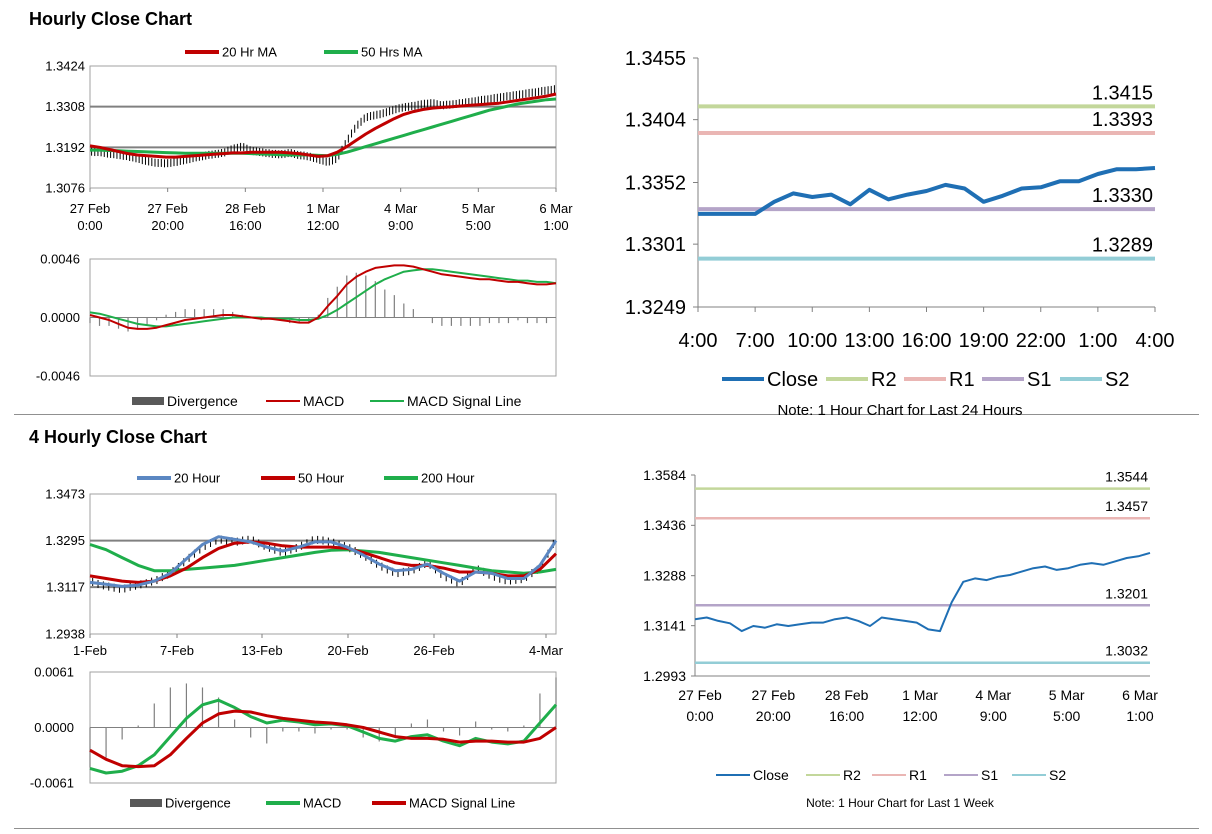 This screenshot has width=1212, height=834. I want to click on legend-hourly-macd-label: MACD, so click(323, 401).